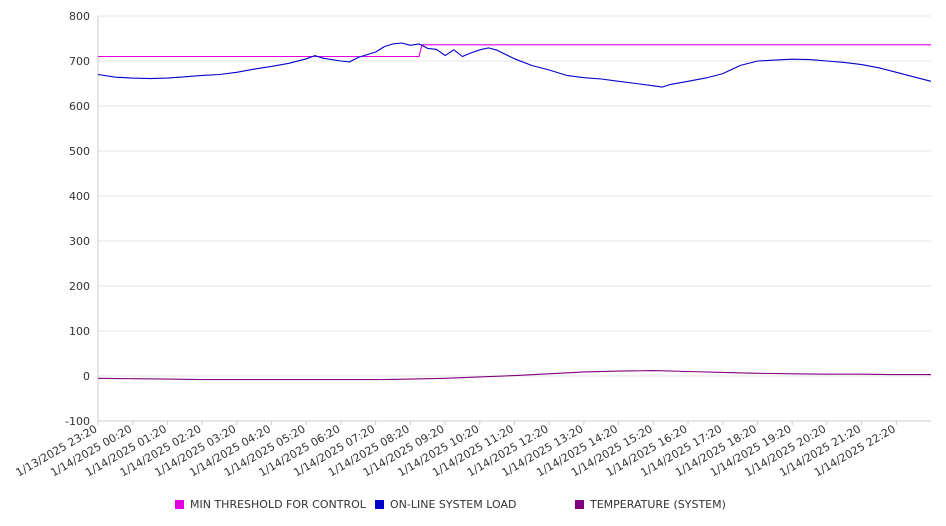 This screenshot has height=526, width=946. Describe the element at coordinates (79, 106) in the screenshot. I see `y-tick-label: 600` at that location.